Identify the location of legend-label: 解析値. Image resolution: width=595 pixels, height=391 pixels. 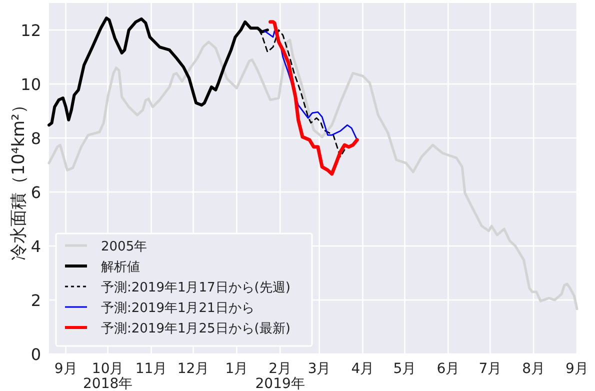
(120, 267).